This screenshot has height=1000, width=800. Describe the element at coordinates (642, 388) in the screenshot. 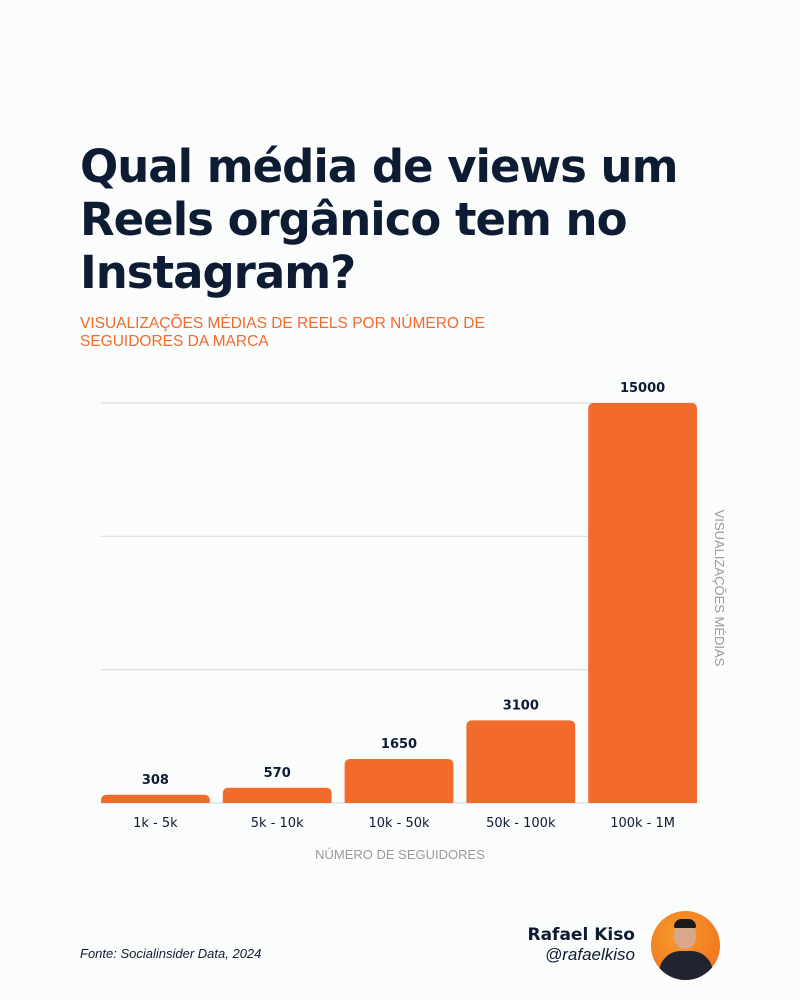

I see `data-label: 15000` at that location.